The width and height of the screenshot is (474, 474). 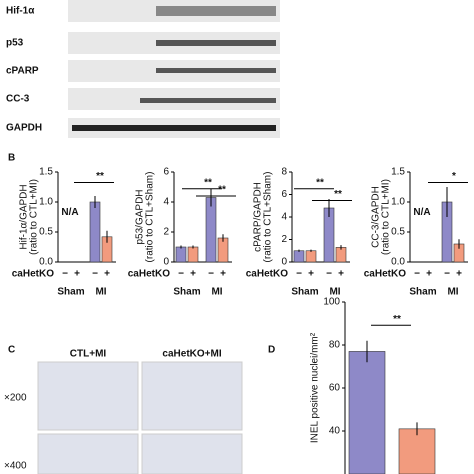 What do you see at coordinates (11, 350) in the screenshot?
I see `panel-label: C` at bounding box center [11, 350].